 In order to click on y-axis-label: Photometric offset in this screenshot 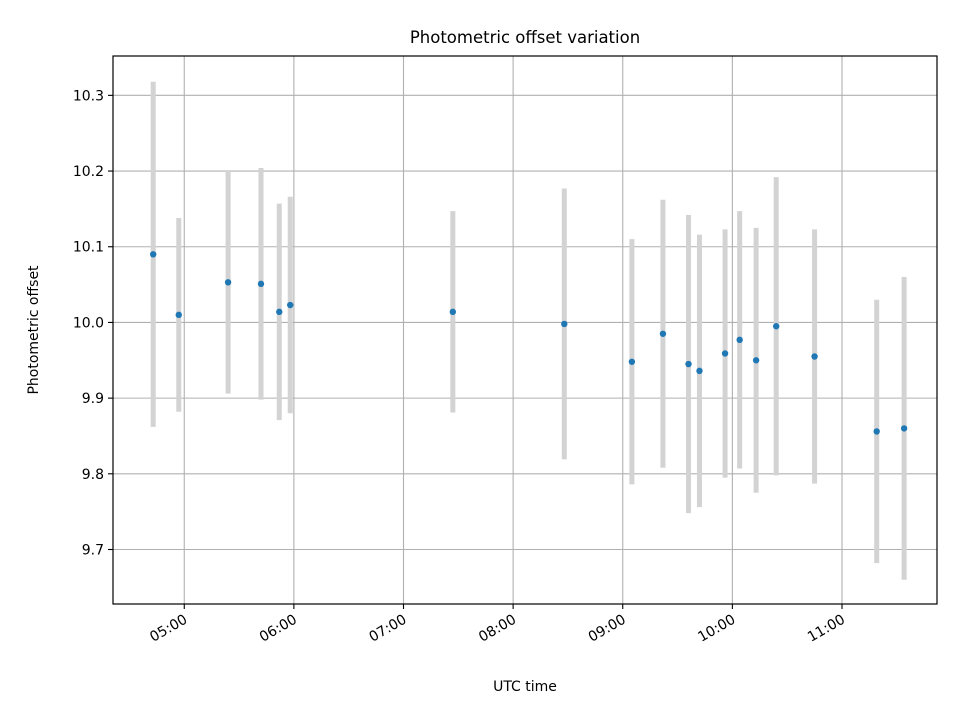, I will do `click(34, 330)`.